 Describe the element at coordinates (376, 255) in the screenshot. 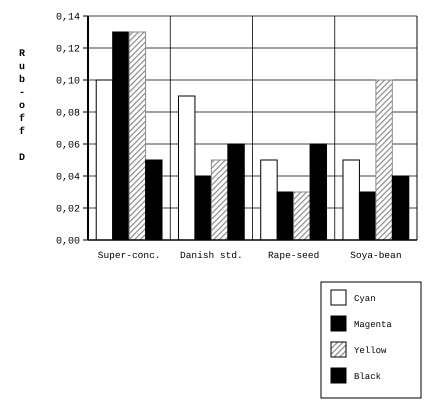

I see `x-tick-label: Soya-bean` at that location.